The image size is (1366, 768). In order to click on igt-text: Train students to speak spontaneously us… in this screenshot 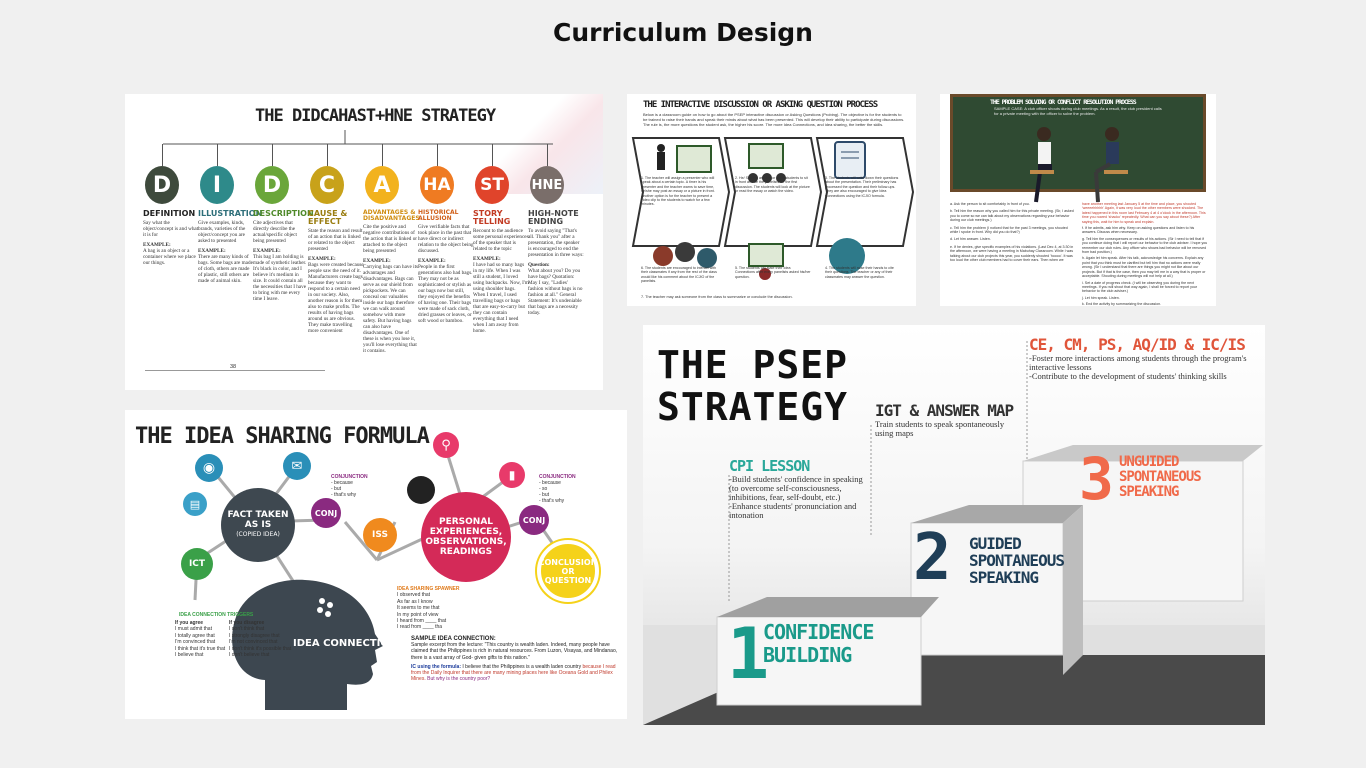, I will do `click(940, 428)`.